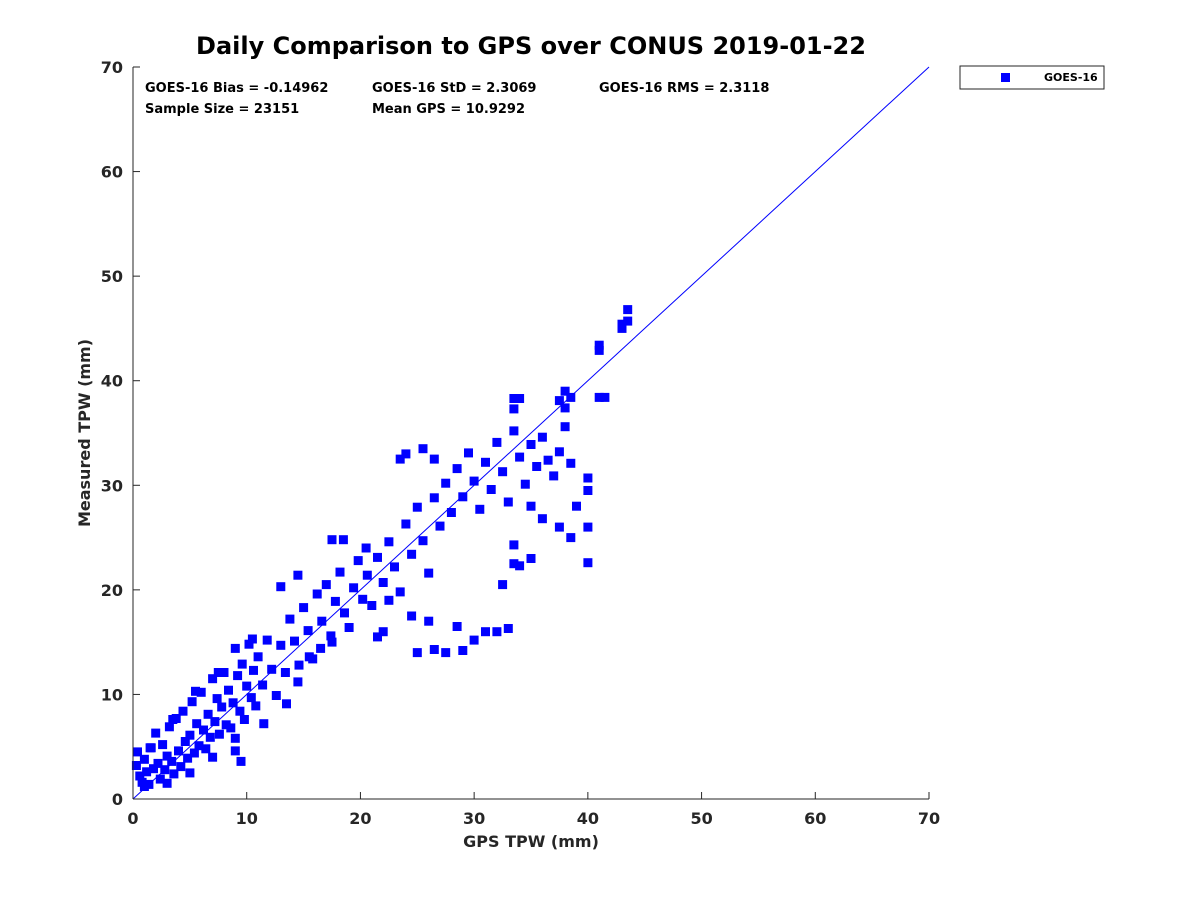 The height and width of the screenshot is (900, 1200). I want to click on legend-box, so click(1032, 77).